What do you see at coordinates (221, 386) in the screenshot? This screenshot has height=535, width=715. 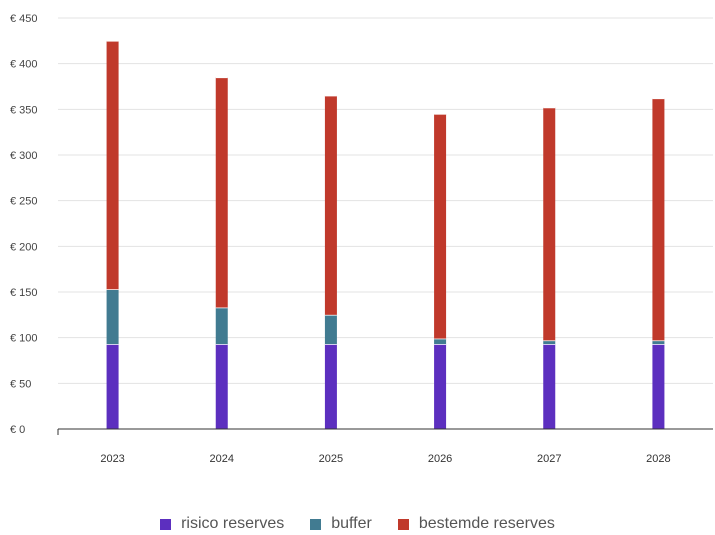 I see `bar-segment-risico-reserves-2024` at bounding box center [221, 386].